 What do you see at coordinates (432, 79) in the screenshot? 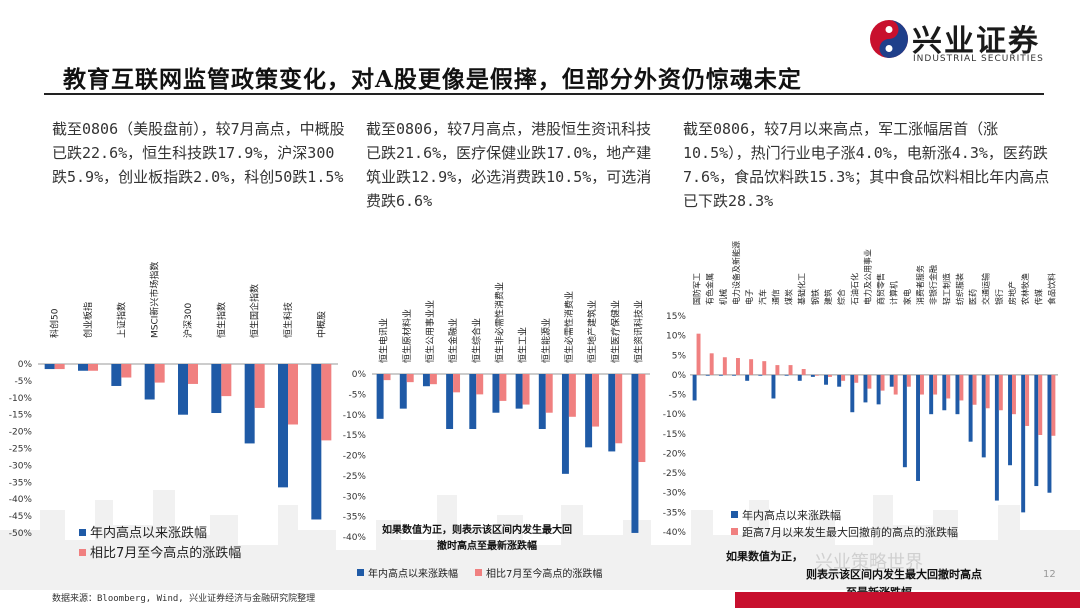
I see `page-title: 教育互联网监管政策变化，对A股更像是假摔，但部分外资仍惊魂未定` at bounding box center [432, 79].